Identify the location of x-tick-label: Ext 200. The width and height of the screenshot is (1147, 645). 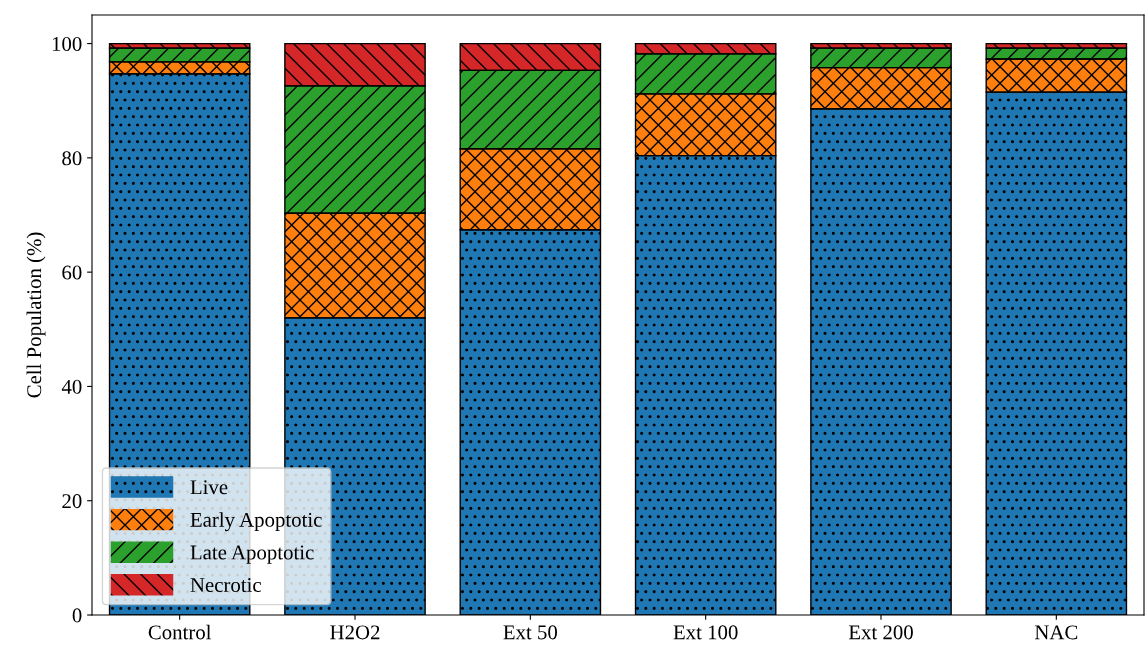
(880, 632).